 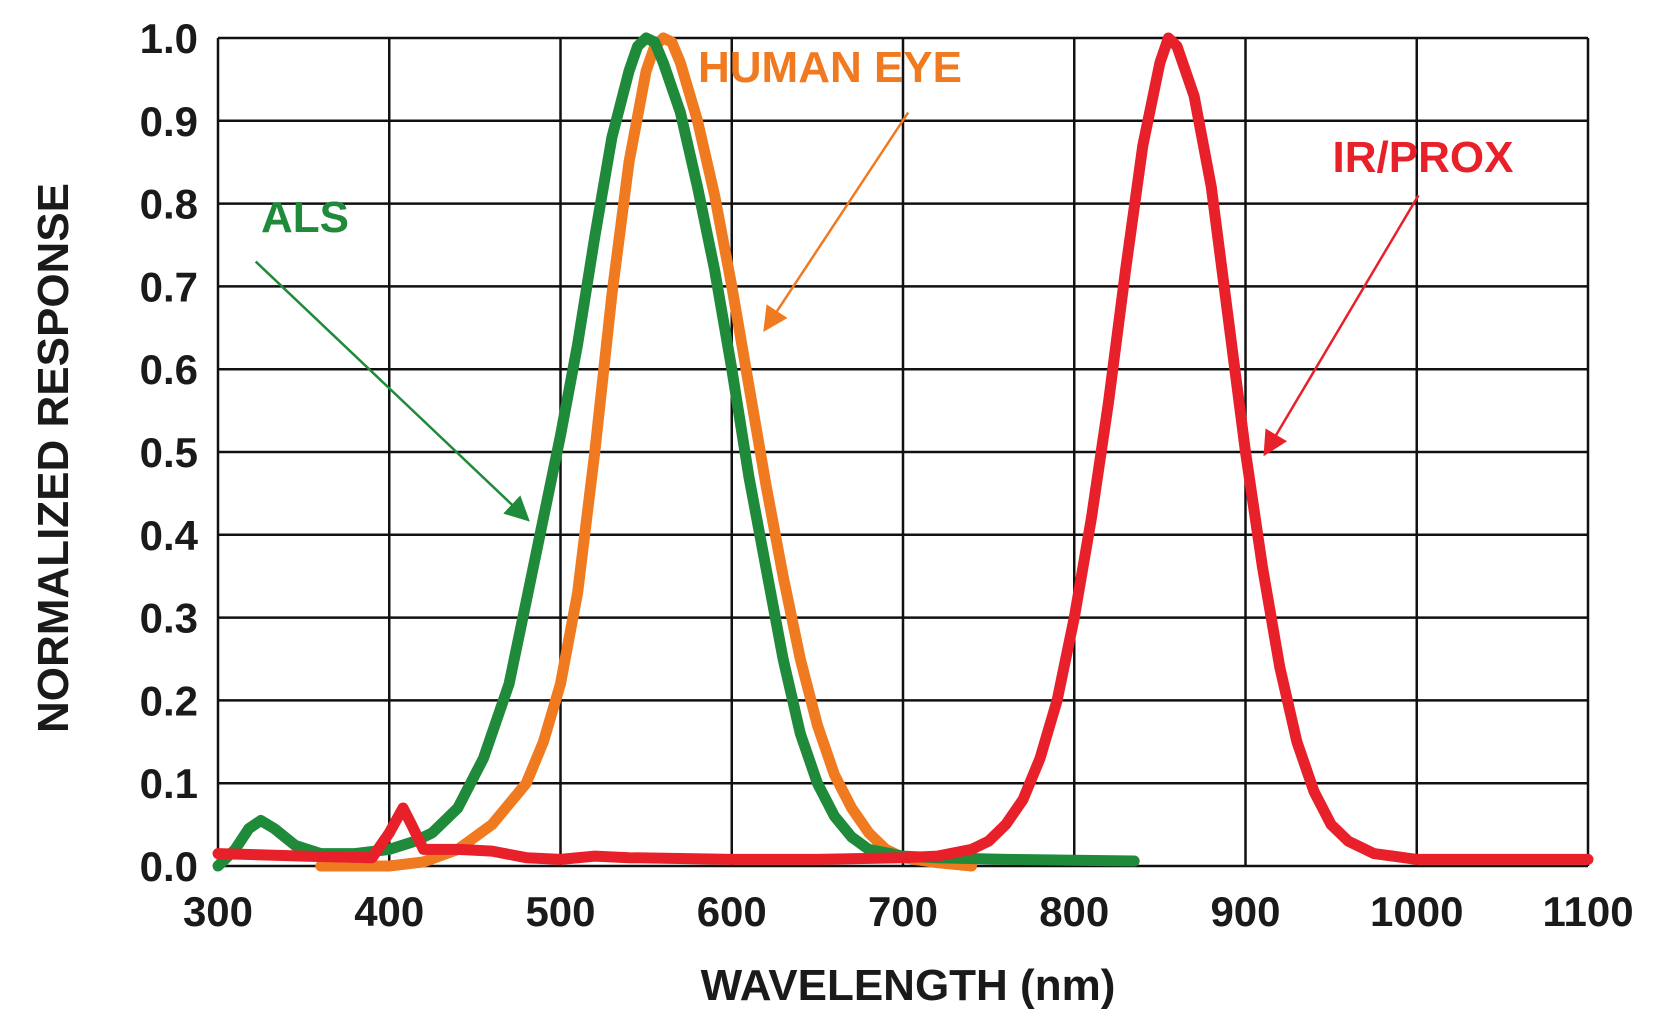 I want to click on x-tick-label: 1100, so click(x=1587, y=911).